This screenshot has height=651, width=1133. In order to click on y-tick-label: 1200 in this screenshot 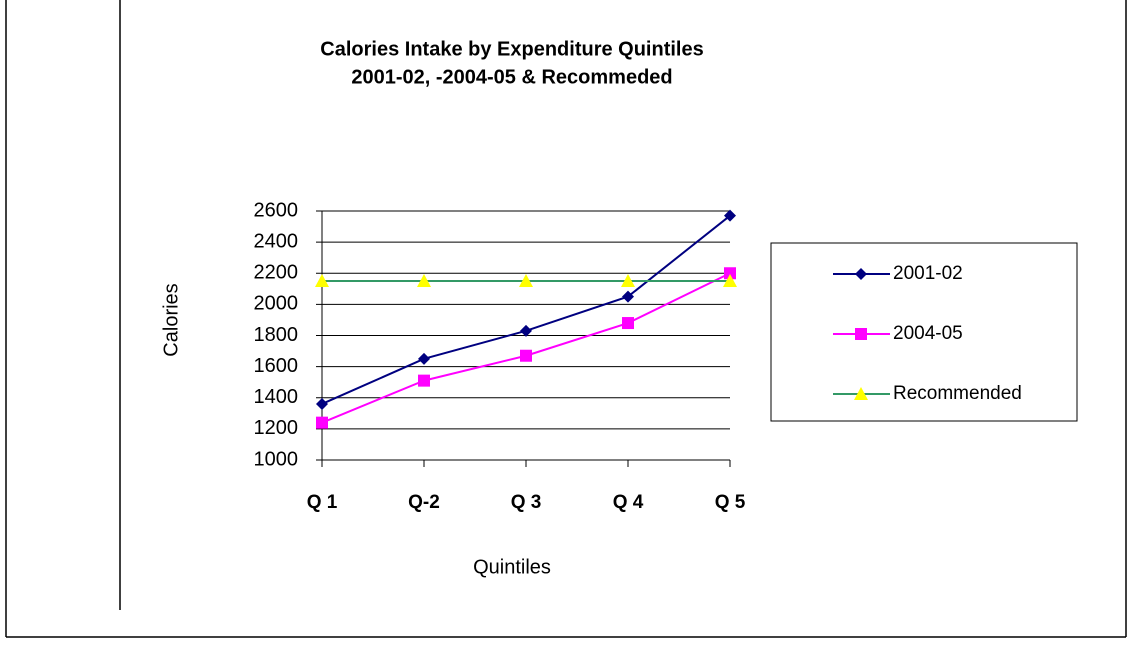, I will do `click(276, 428)`.